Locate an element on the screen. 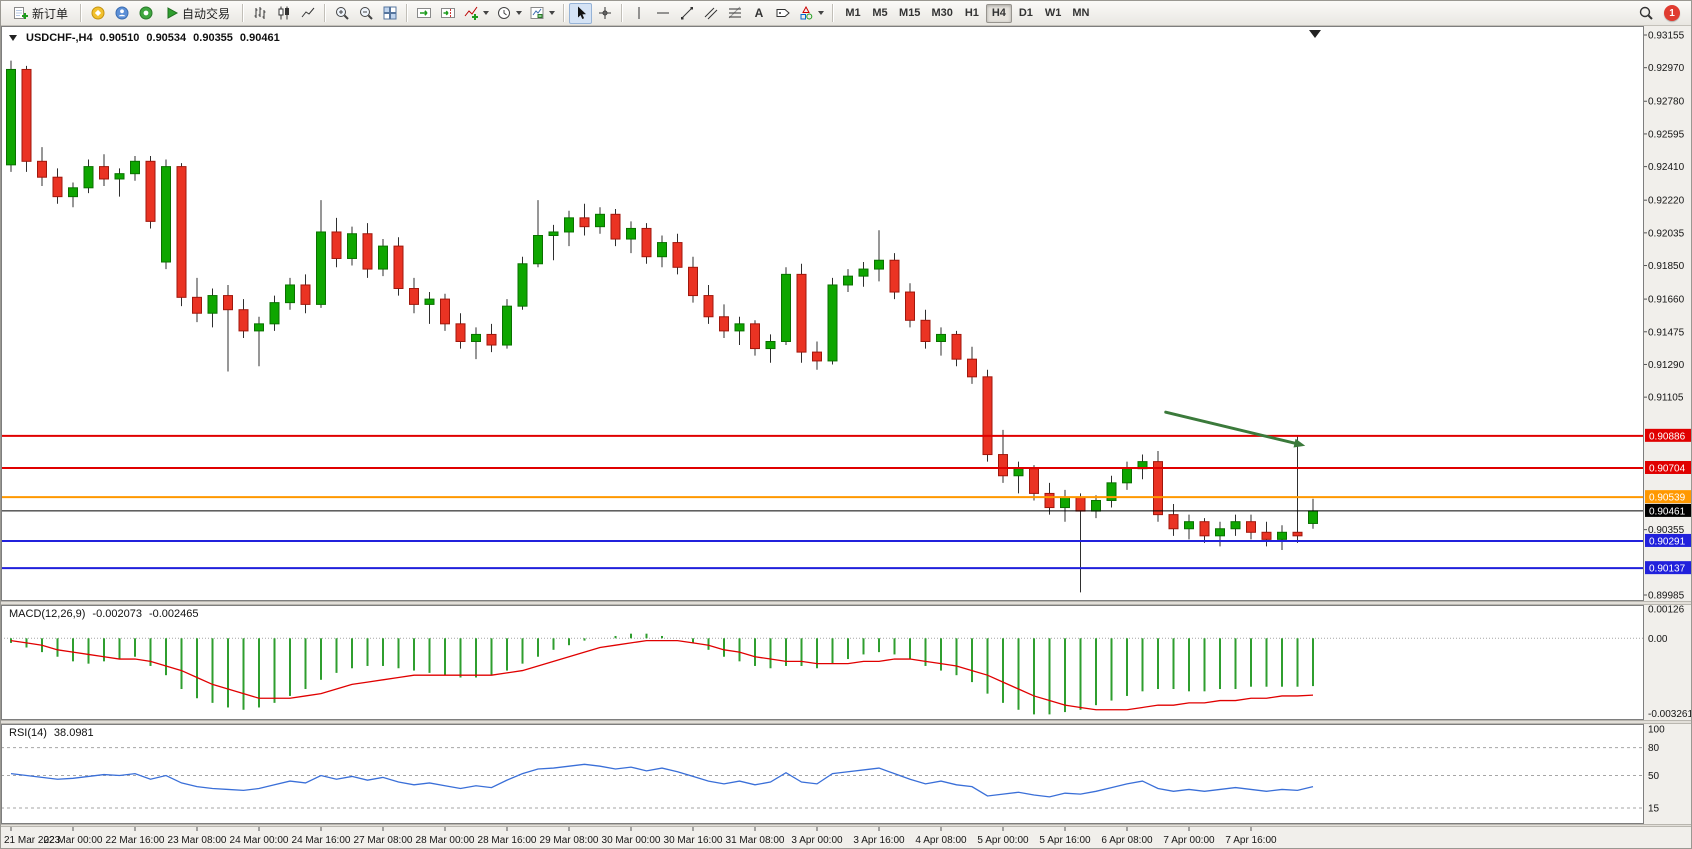 The width and height of the screenshot is (1692, 849). notifications-badge: 1 is located at coordinates (1672, 13).